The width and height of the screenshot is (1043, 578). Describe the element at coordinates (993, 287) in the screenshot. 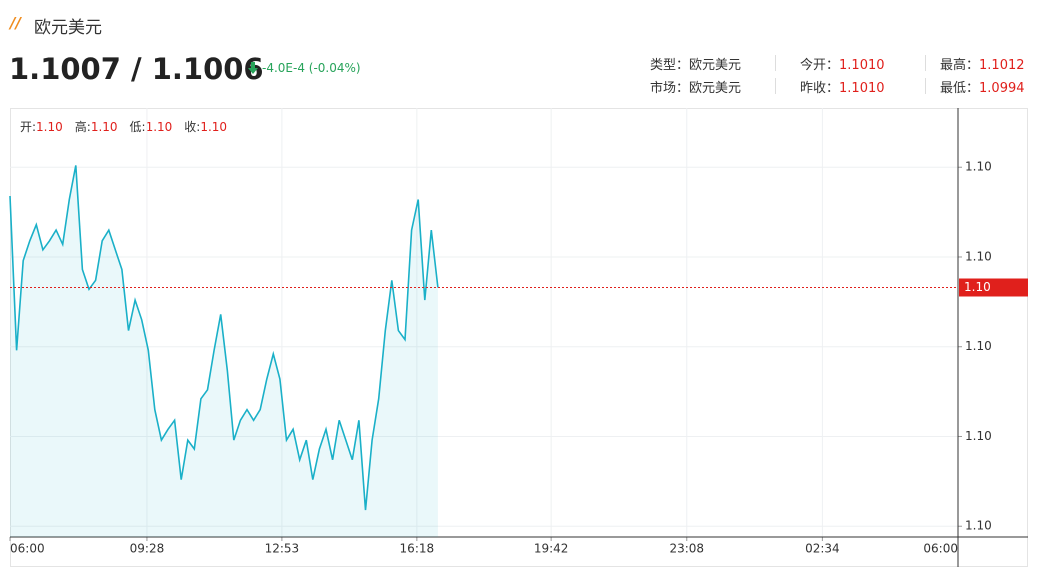

I see `last-price-box` at that location.